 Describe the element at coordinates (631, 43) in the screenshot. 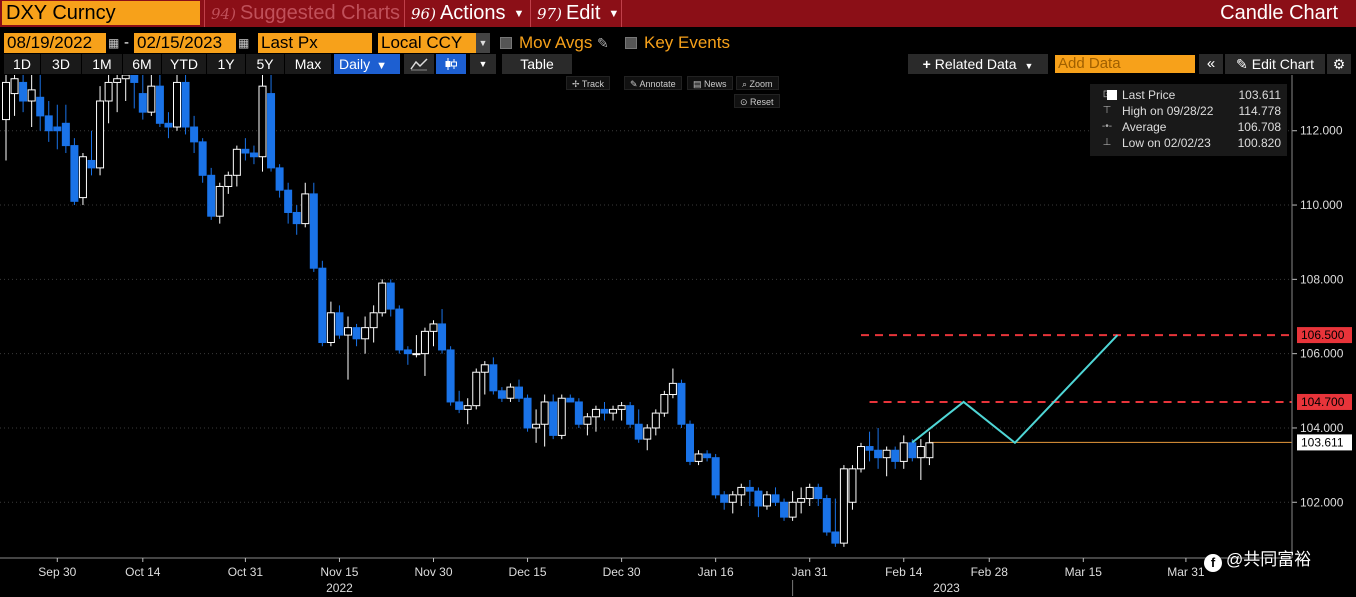

I see `key-events-checkbox` at that location.